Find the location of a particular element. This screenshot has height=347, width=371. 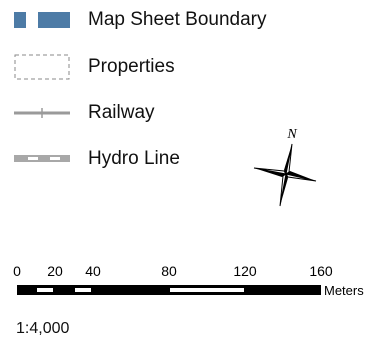

north-label: N is located at coordinates (291, 134).